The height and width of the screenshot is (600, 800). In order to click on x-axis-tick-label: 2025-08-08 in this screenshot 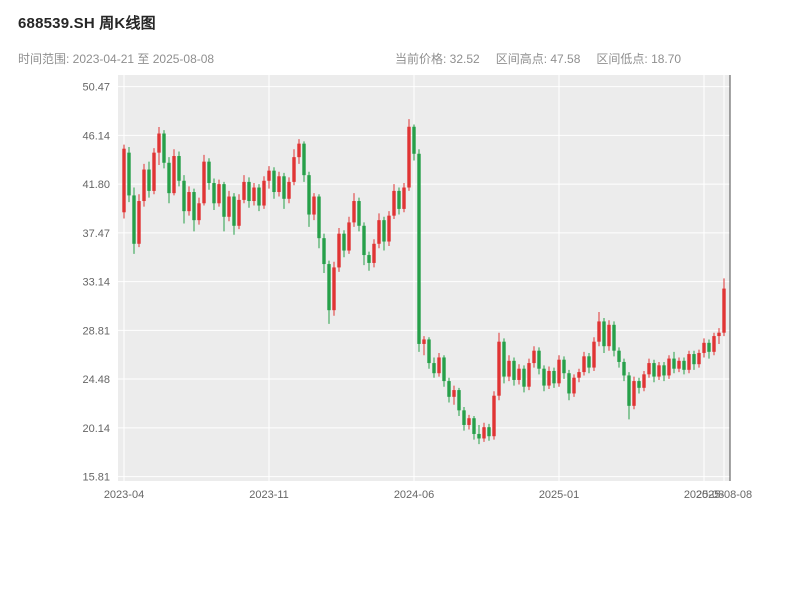, I will do `click(724, 495)`.